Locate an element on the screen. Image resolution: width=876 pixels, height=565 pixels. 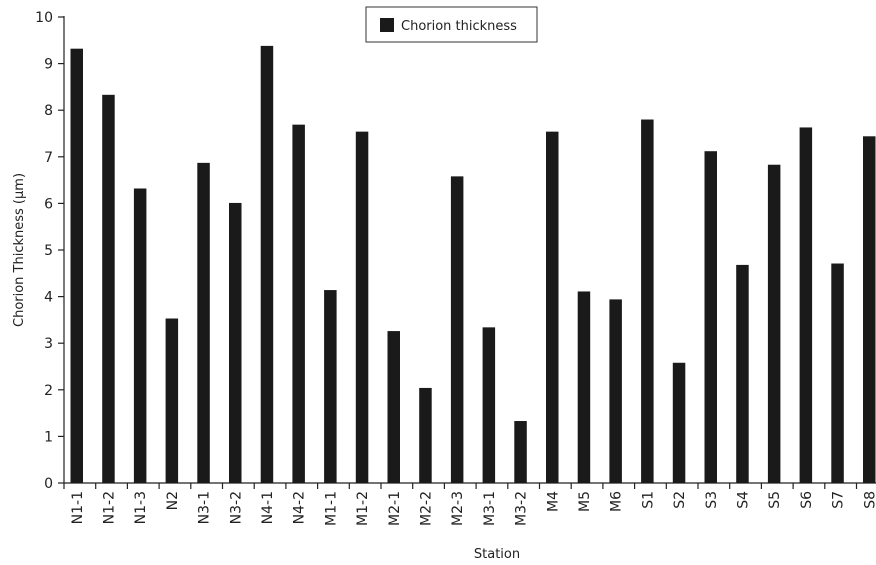
y-tick-label: 2 is located at coordinates (48, 391).